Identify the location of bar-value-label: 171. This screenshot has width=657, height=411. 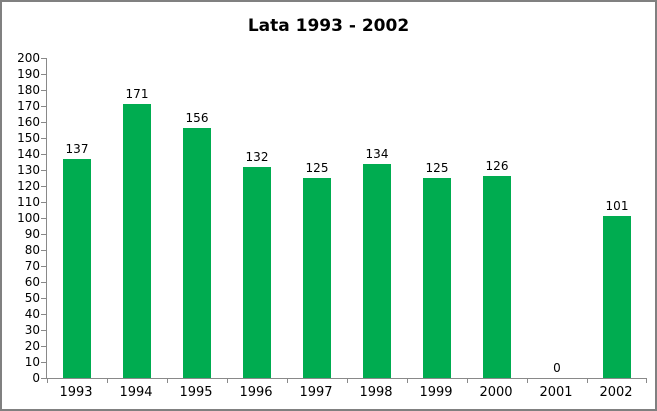
(137, 94).